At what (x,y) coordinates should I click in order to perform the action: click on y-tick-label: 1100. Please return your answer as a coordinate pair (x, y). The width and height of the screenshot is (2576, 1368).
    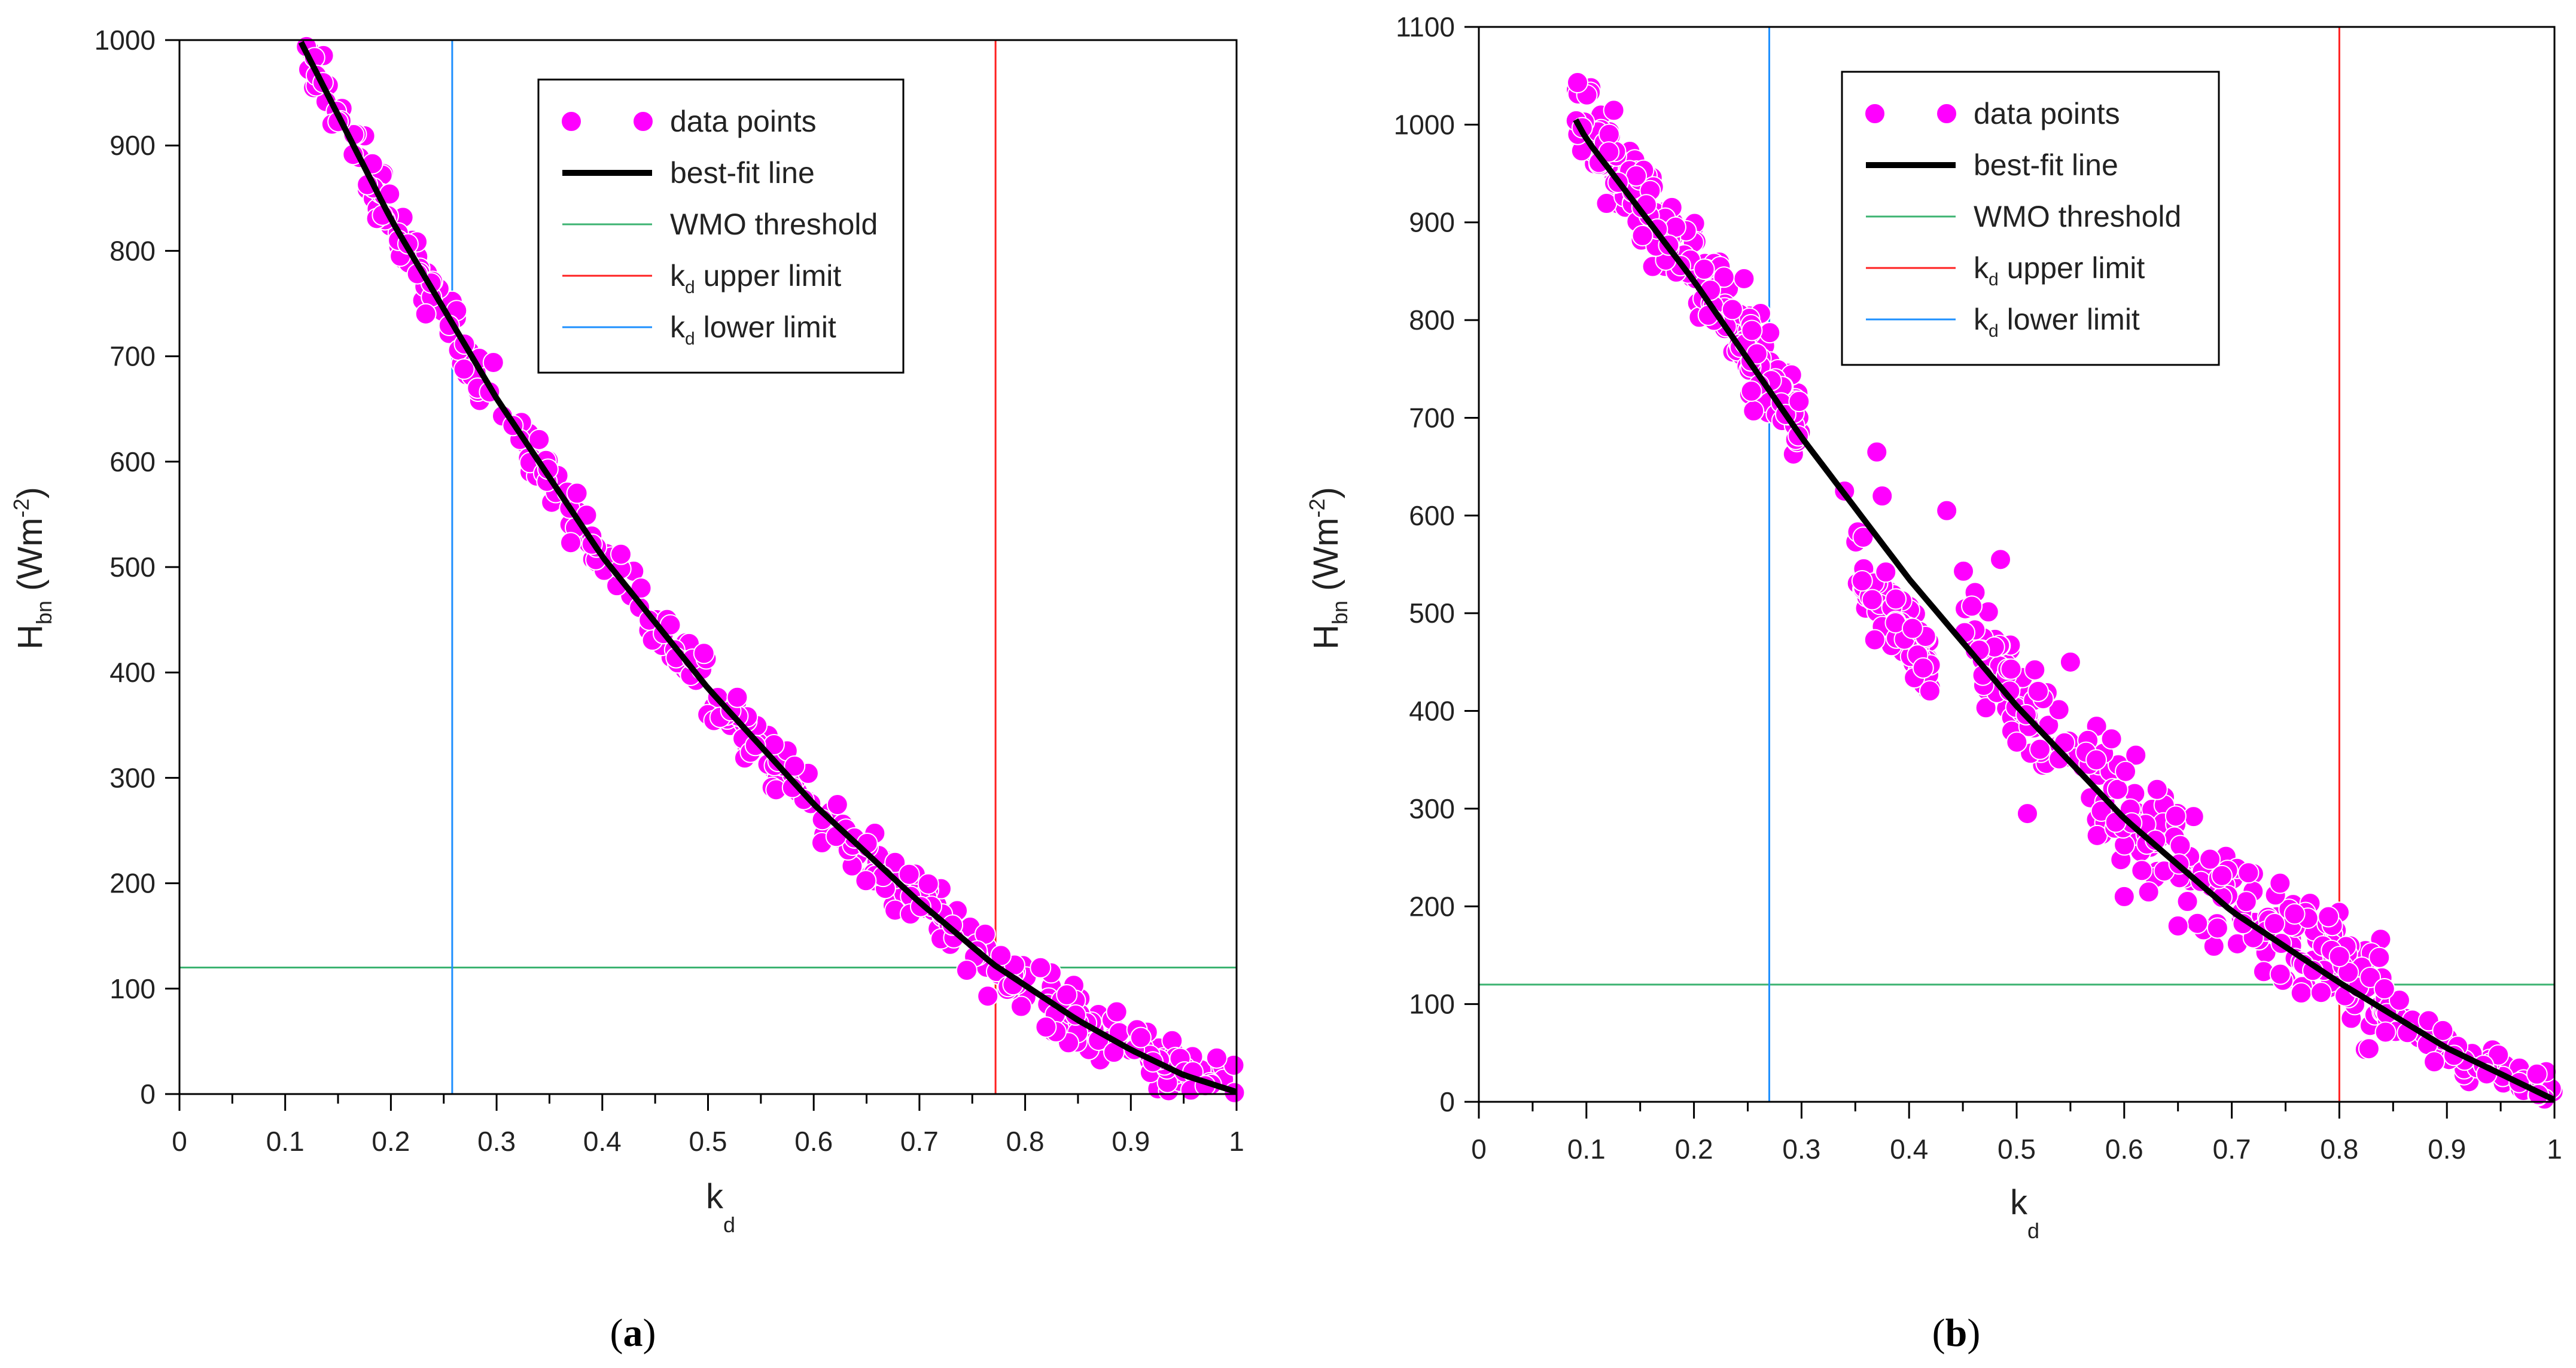
    Looking at the image, I should click on (1425, 26).